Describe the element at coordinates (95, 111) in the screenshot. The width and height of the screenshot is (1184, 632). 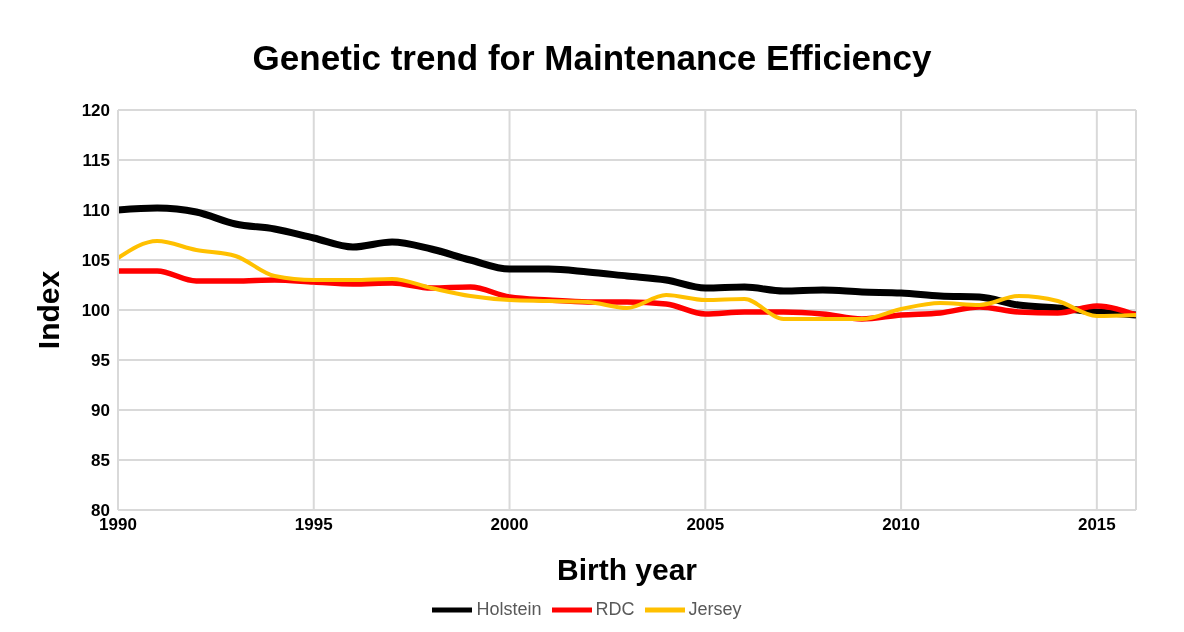
I see `y-tick-label: 120` at that location.